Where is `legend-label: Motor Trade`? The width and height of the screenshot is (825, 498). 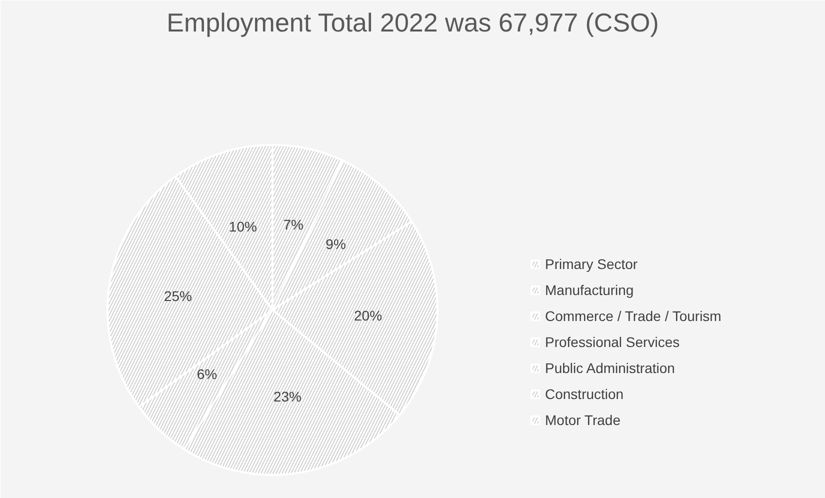
legend-label: Motor Trade is located at coordinates (582, 420).